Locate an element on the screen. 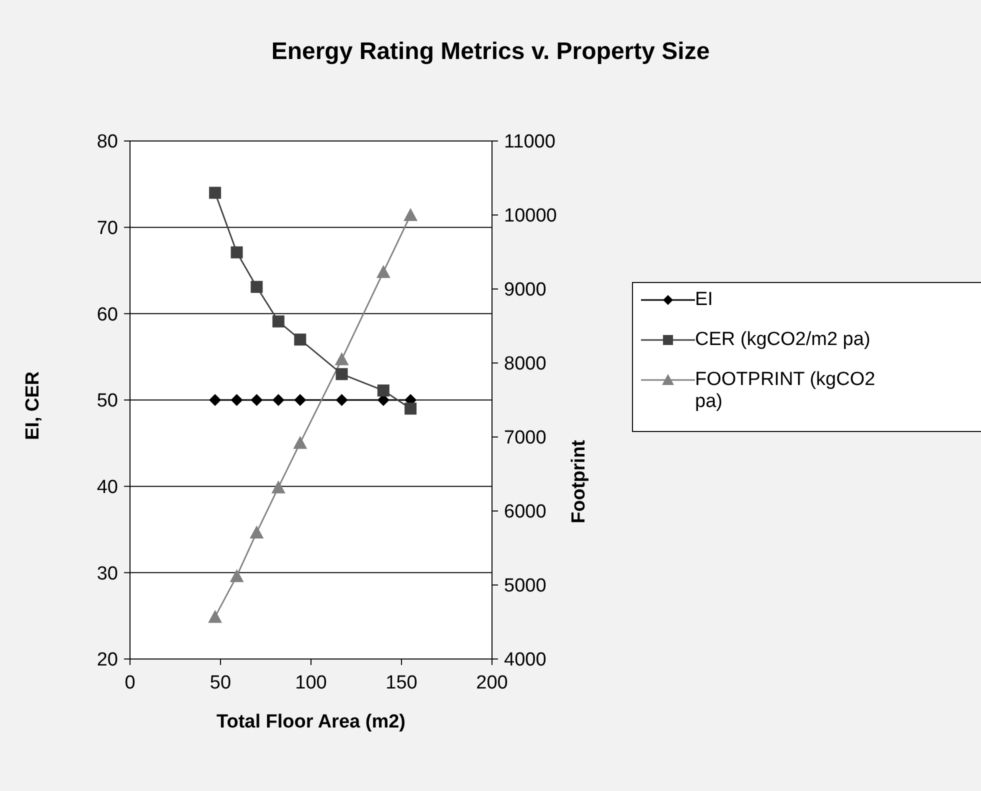 Image resolution: width=981 pixels, height=791 pixels. y2-tick-label: 4000 is located at coordinates (525, 660).